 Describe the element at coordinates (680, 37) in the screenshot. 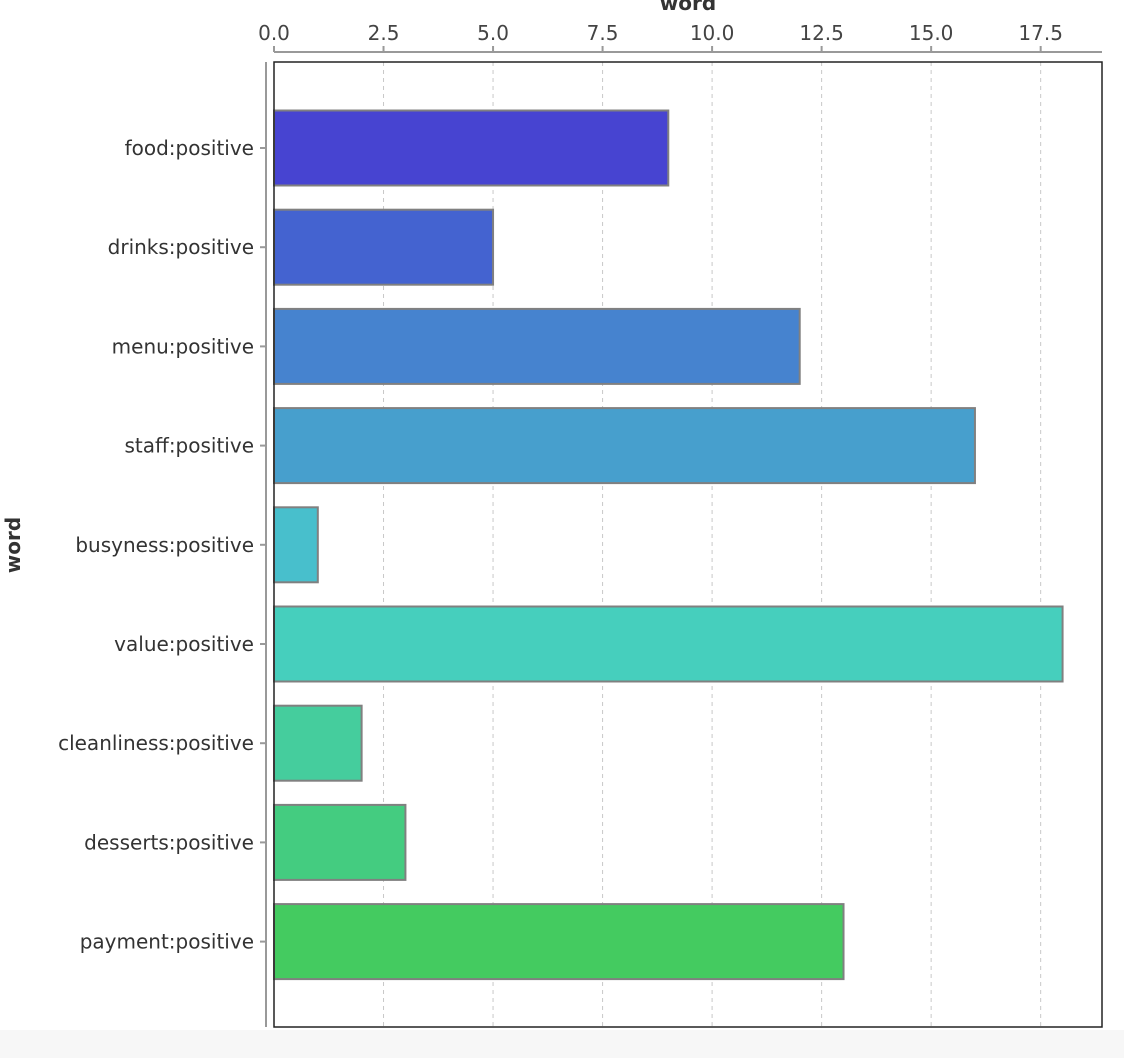

I see `x-axis: 0.0 2.5 5.0 7.5 10.0 12.5 15.0 17.5` at that location.